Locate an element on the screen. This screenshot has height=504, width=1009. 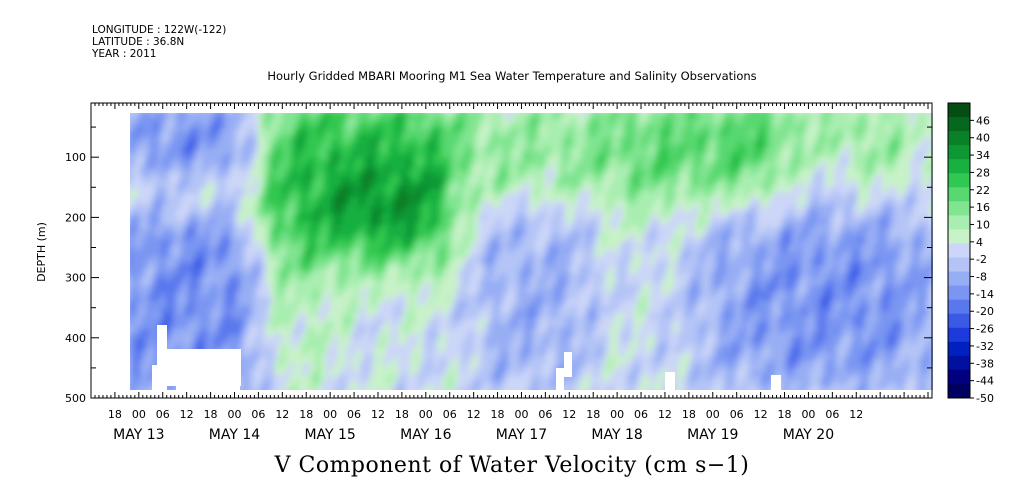
y-tick-label: 300 is located at coordinates (75, 278).